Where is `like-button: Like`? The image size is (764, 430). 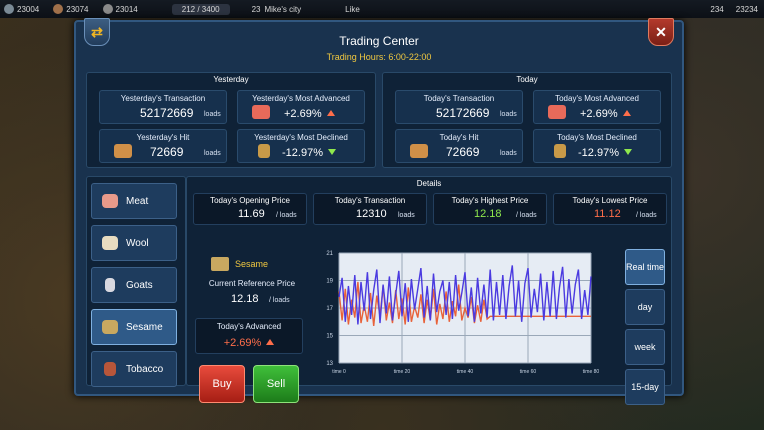 like-button: Like is located at coordinates (352, 9).